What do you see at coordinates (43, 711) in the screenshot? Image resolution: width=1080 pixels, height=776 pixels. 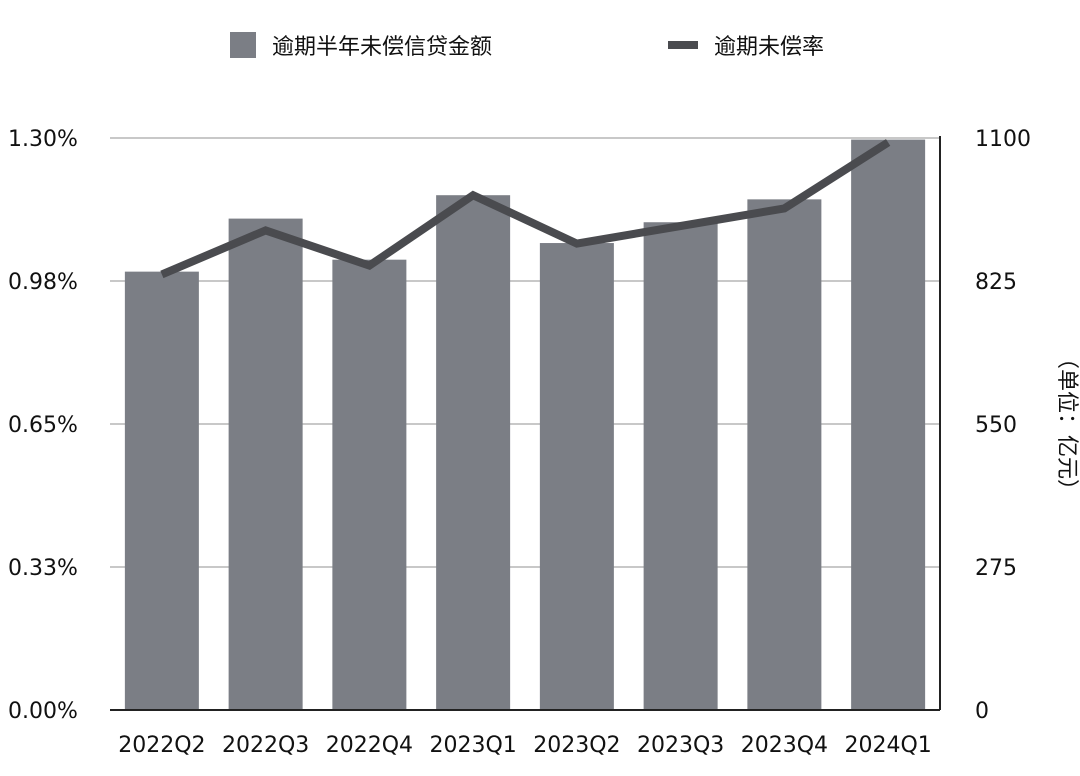 I see `left-tick-label: 0.00%` at bounding box center [43, 711].